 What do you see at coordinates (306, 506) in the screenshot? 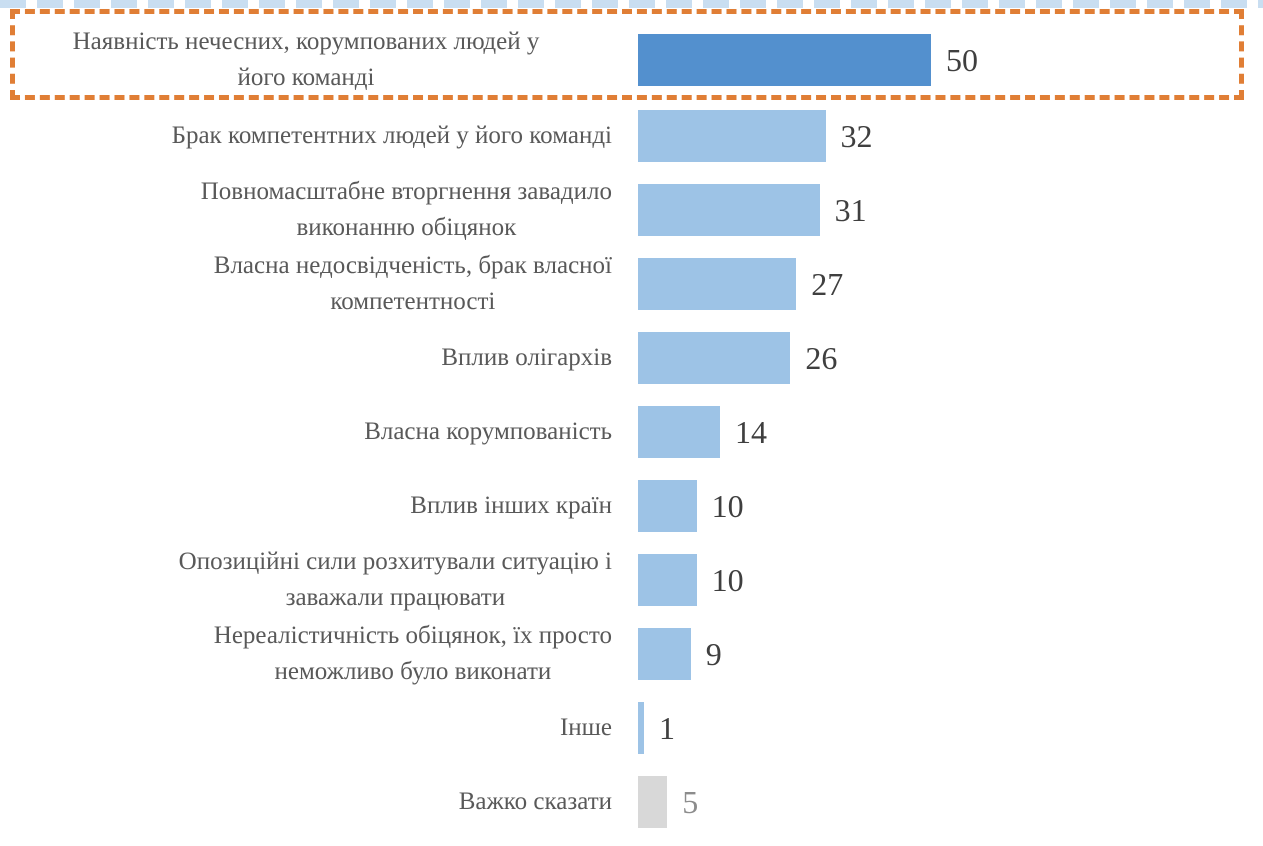
I see `category-cell: Вплив інших країн` at bounding box center [306, 506].